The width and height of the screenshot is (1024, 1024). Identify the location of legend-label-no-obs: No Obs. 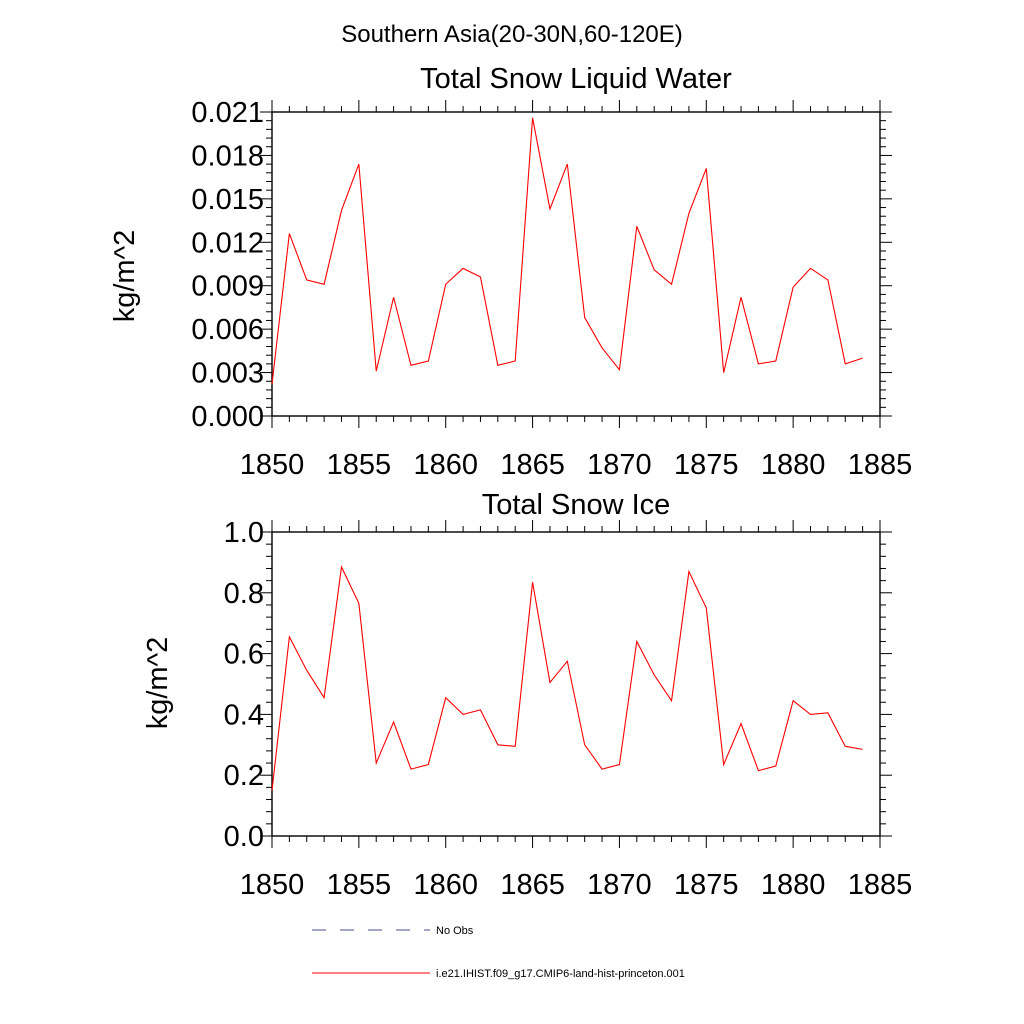
(455, 931).